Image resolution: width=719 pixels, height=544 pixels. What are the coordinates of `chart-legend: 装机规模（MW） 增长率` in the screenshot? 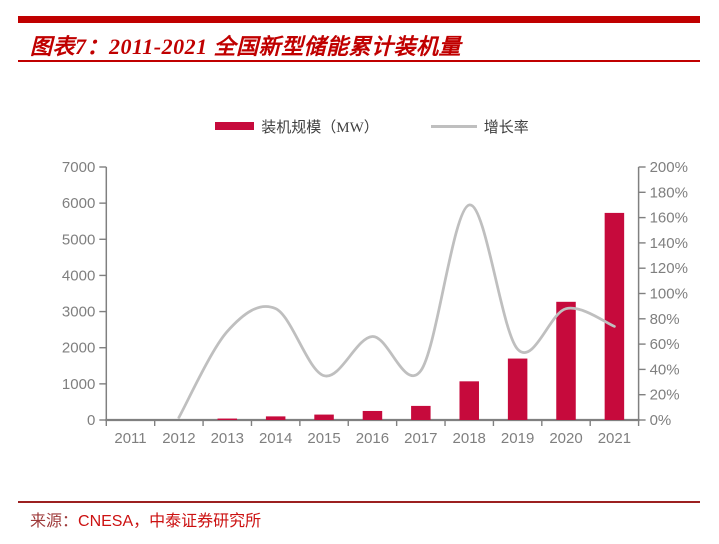 It's located at (372, 126).